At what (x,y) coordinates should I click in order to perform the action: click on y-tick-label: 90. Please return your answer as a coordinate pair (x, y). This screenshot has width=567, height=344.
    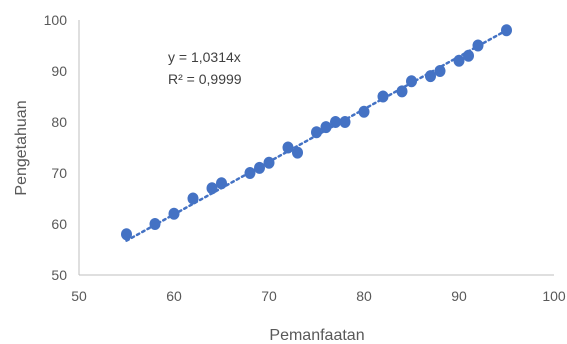
    Looking at the image, I should click on (59, 71).